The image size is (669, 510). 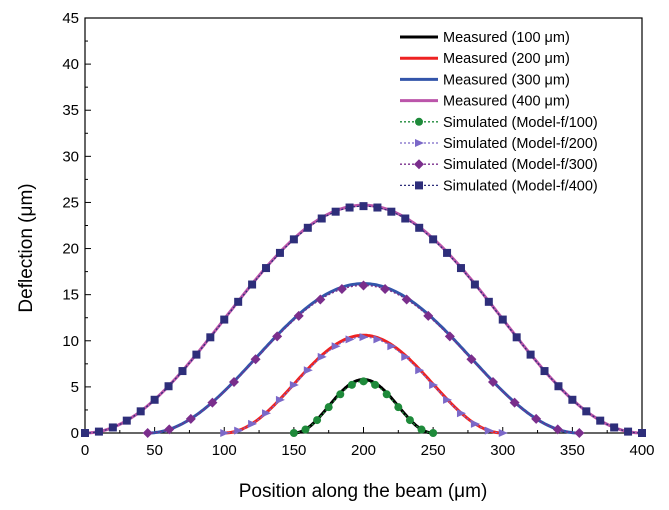 I want to click on x-tick-label: 100, so click(x=224, y=450).